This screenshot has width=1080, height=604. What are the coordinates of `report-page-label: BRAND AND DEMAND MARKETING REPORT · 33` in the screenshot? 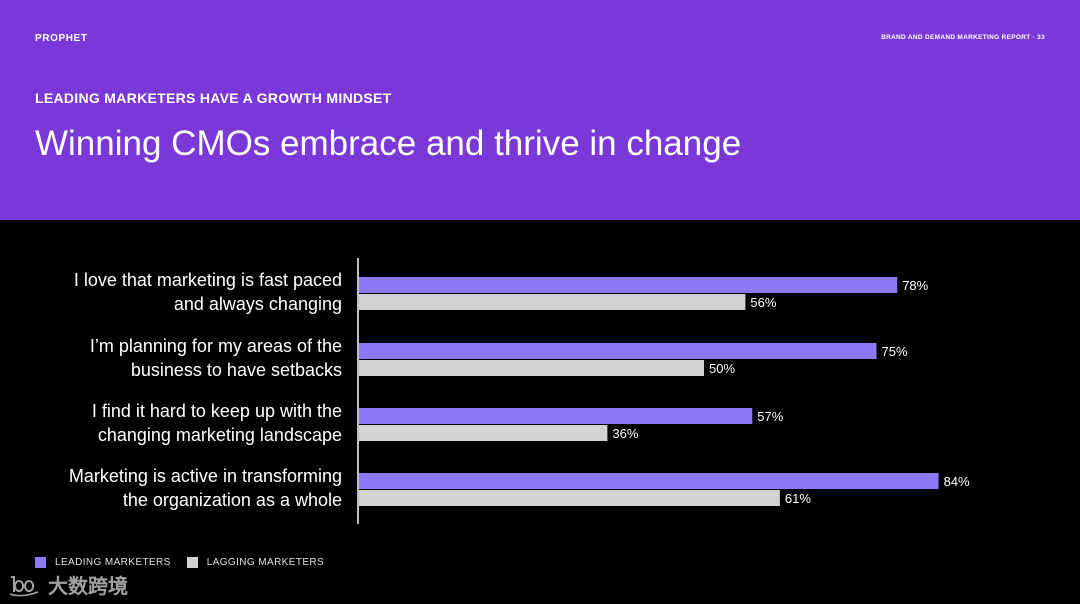 It's located at (963, 37).